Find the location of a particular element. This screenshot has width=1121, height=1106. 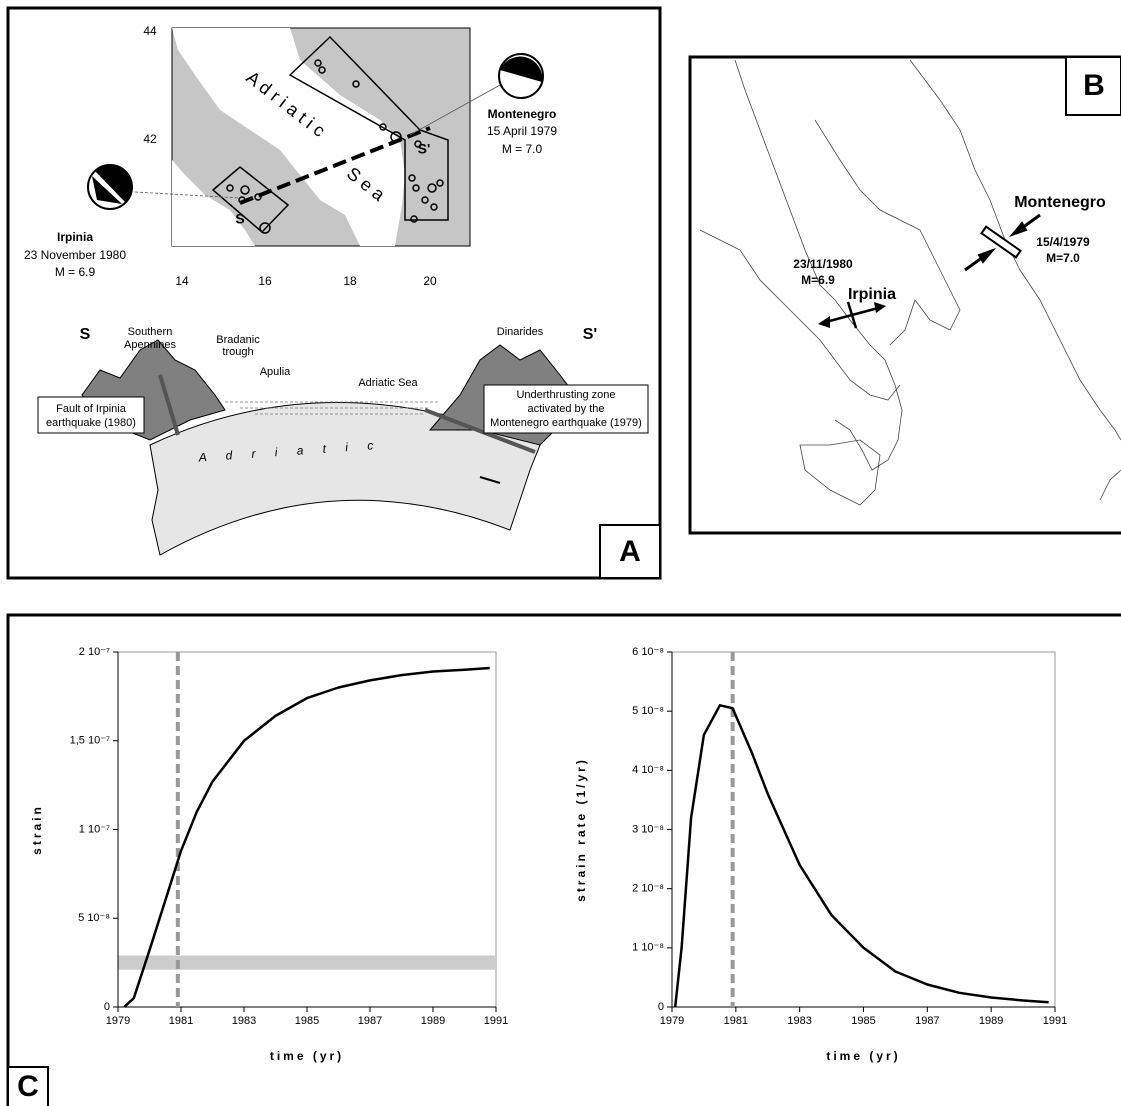

event-magnitude: M=7.0 is located at coordinates (1063, 258).